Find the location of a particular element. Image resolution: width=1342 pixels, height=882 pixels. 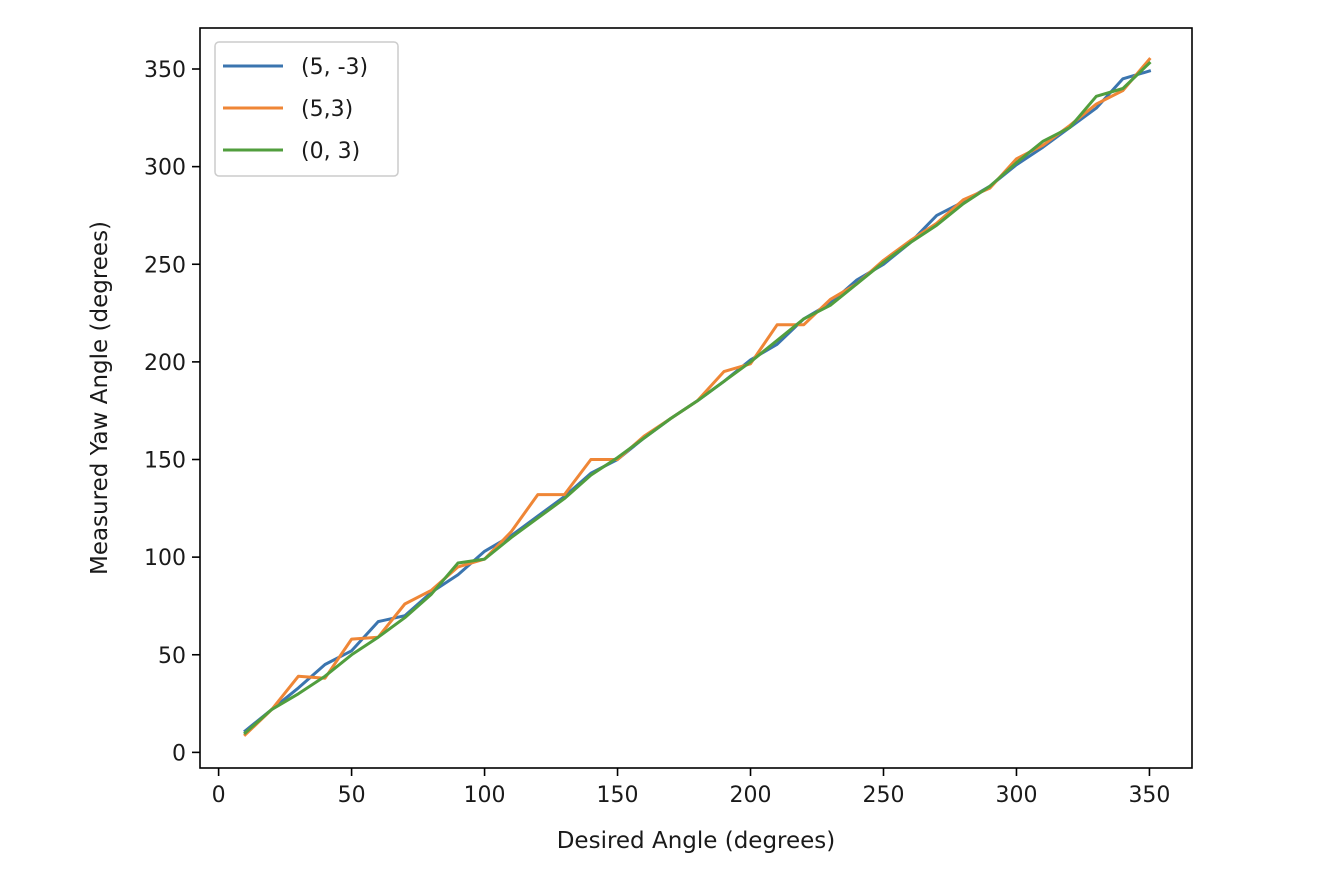

legend-box is located at coordinates (306, 109).